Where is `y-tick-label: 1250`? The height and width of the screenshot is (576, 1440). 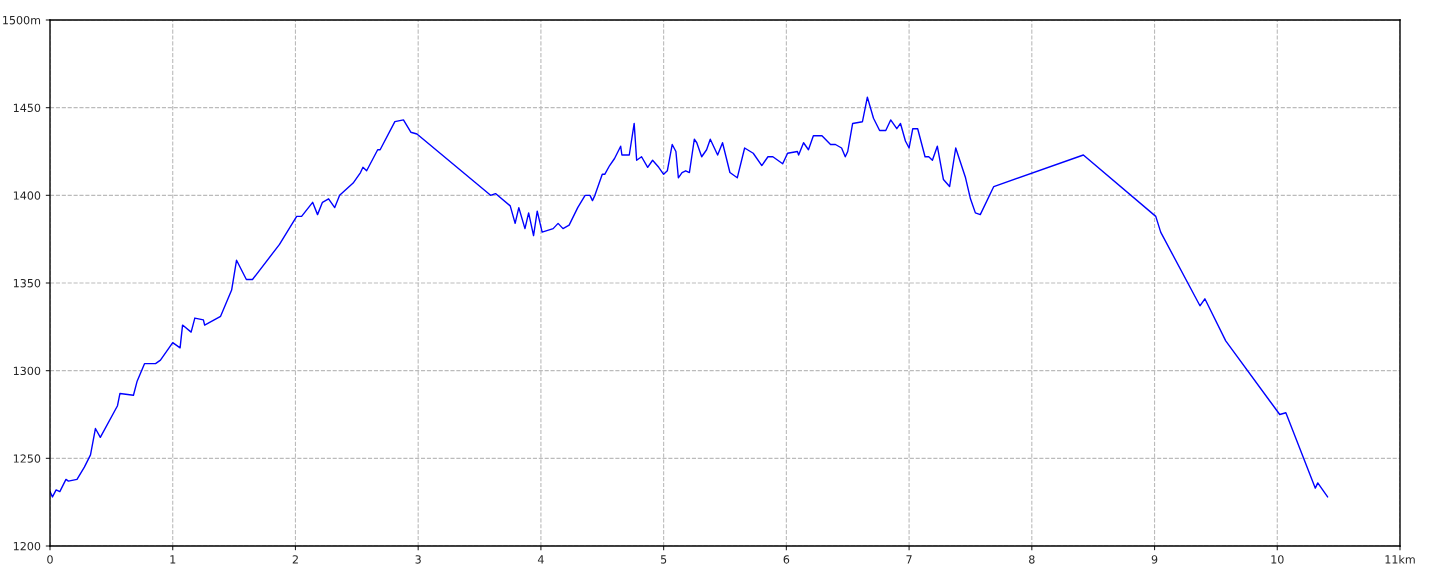 y-tick-label: 1250 is located at coordinates (27, 458).